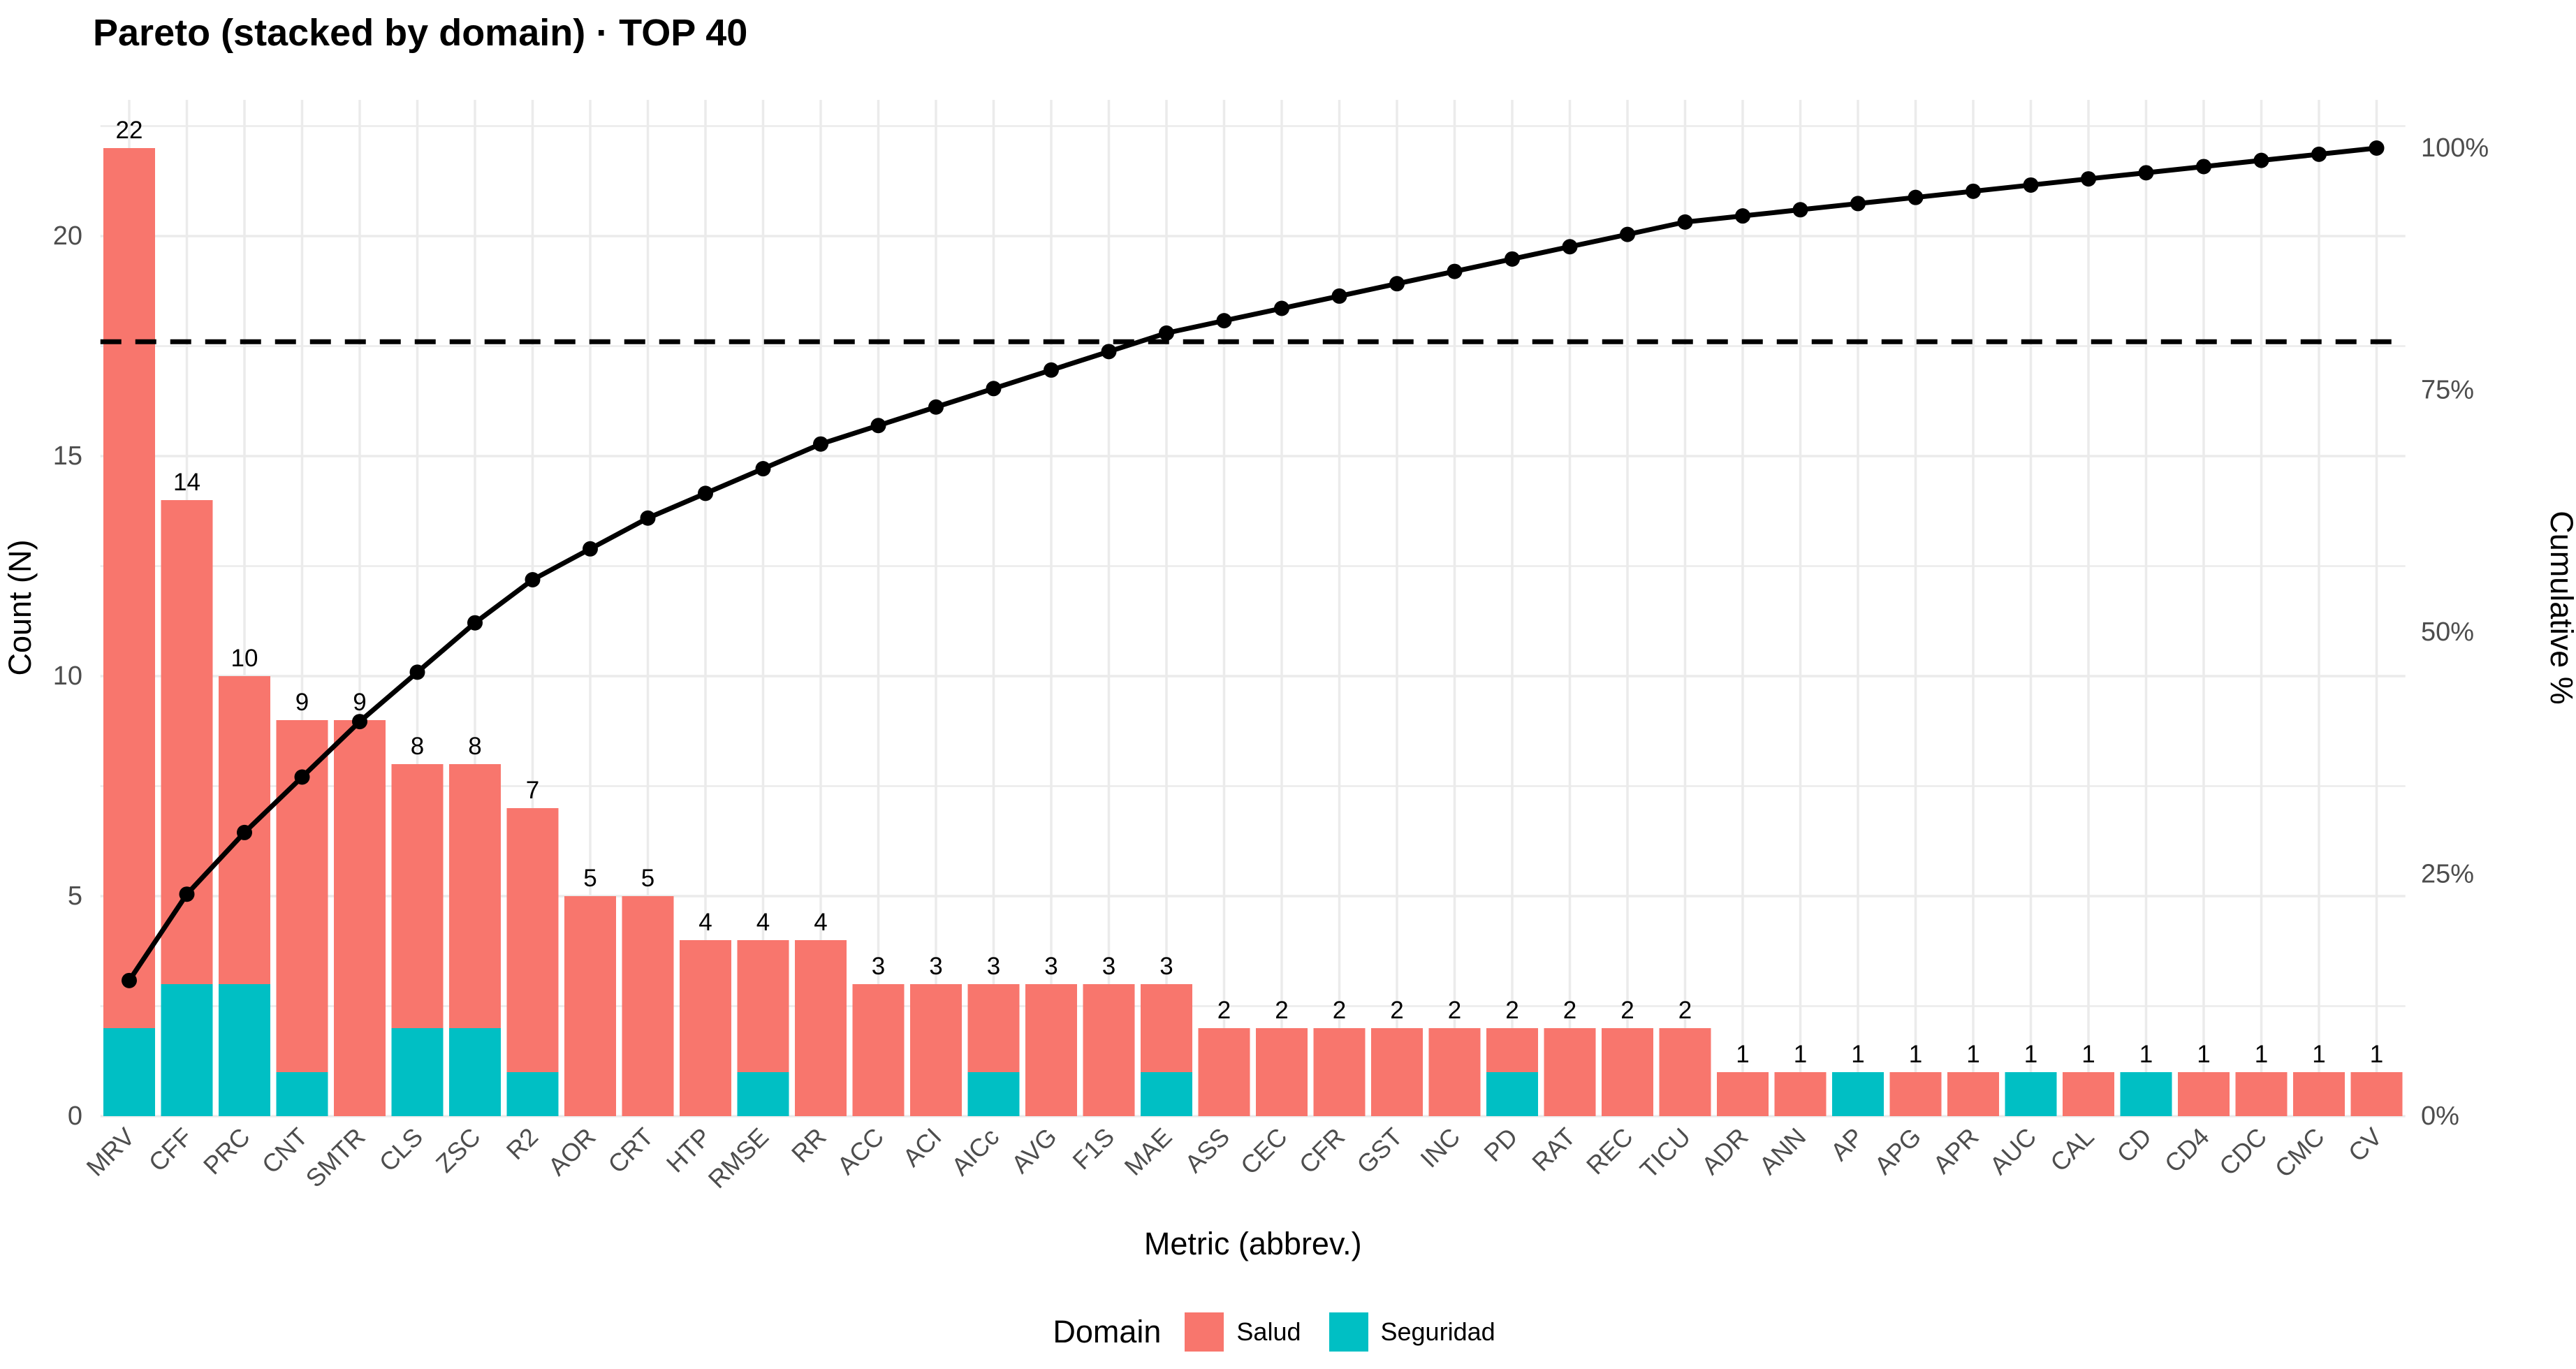 This screenshot has height=1369, width=2576. Describe the element at coordinates (1166, 1094) in the screenshot. I see `bar-segment-seguridad-MAE` at that location.